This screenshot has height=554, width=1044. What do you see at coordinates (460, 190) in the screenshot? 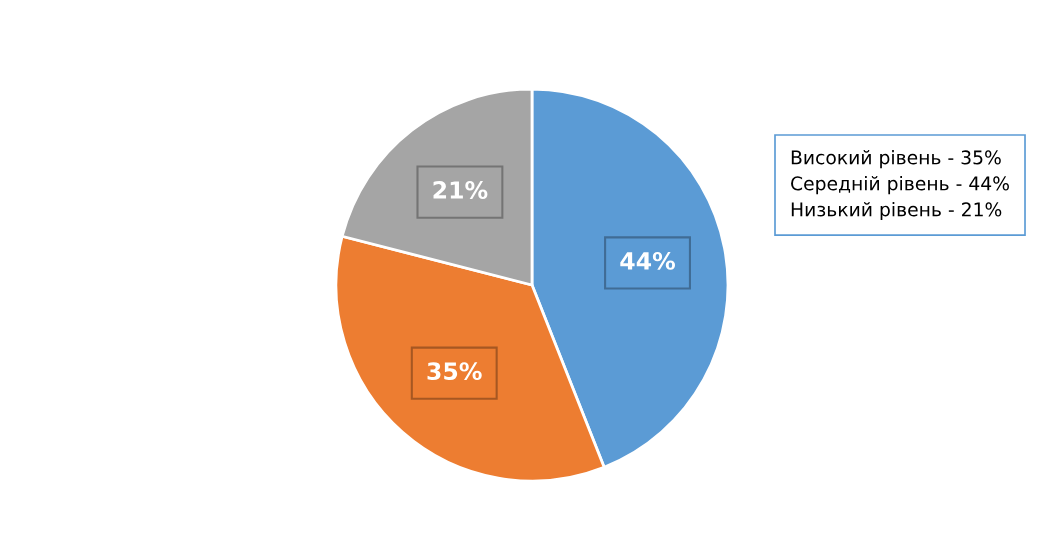
I see `data-label: 21%` at bounding box center [460, 190].